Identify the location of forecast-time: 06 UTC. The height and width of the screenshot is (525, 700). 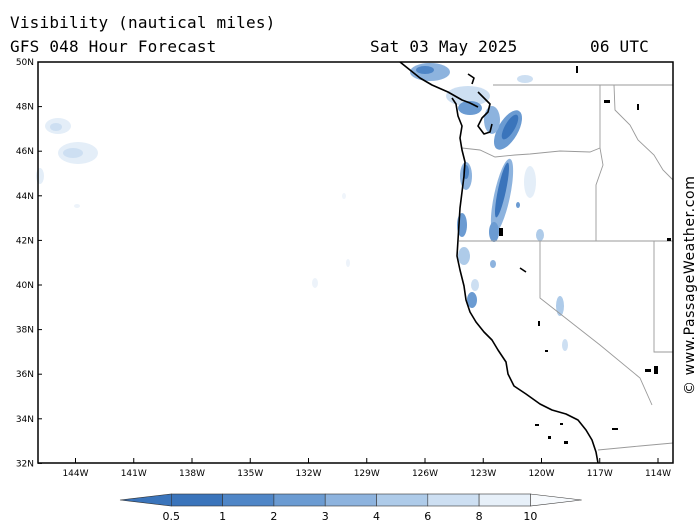
(619, 46).